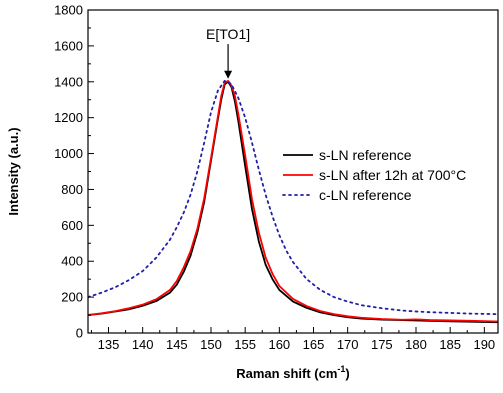 The width and height of the screenshot is (503, 393). I want to click on y-tick-label: 1200, so click(68, 117).